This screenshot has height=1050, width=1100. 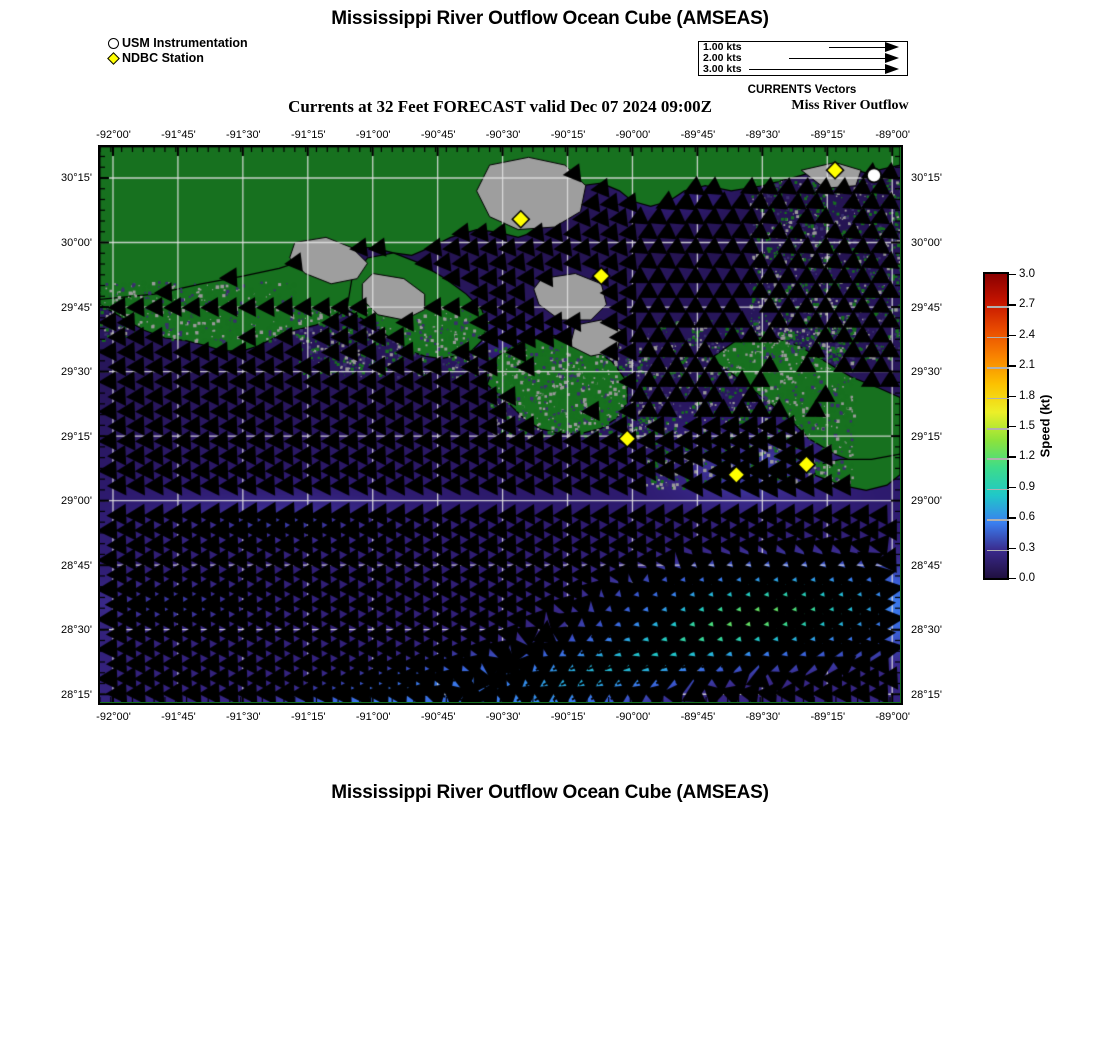 What do you see at coordinates (1027, 426) in the screenshot?
I see `colorbar-tick-label: 1.5` at bounding box center [1027, 426].